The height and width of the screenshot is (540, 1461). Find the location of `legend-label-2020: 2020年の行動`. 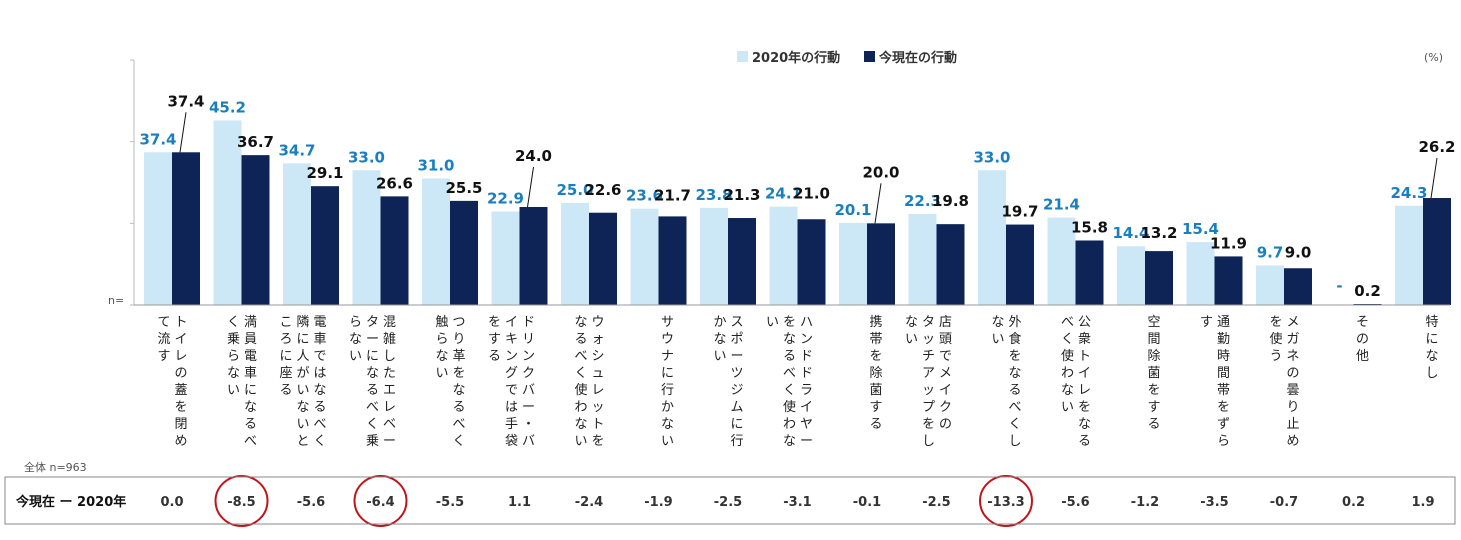

legend-label-2020: 2020年の行動 is located at coordinates (796, 58).